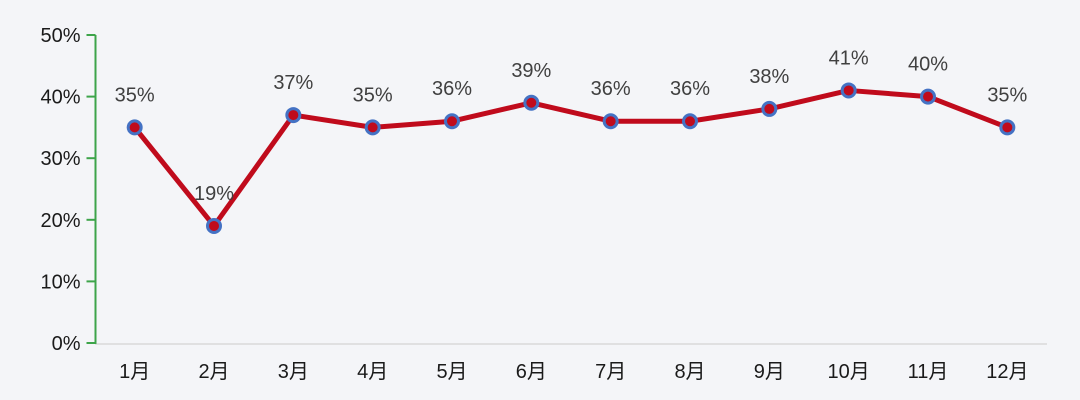  Describe the element at coordinates (531, 372) in the screenshot. I see `x-tick-label: 6月` at that location.